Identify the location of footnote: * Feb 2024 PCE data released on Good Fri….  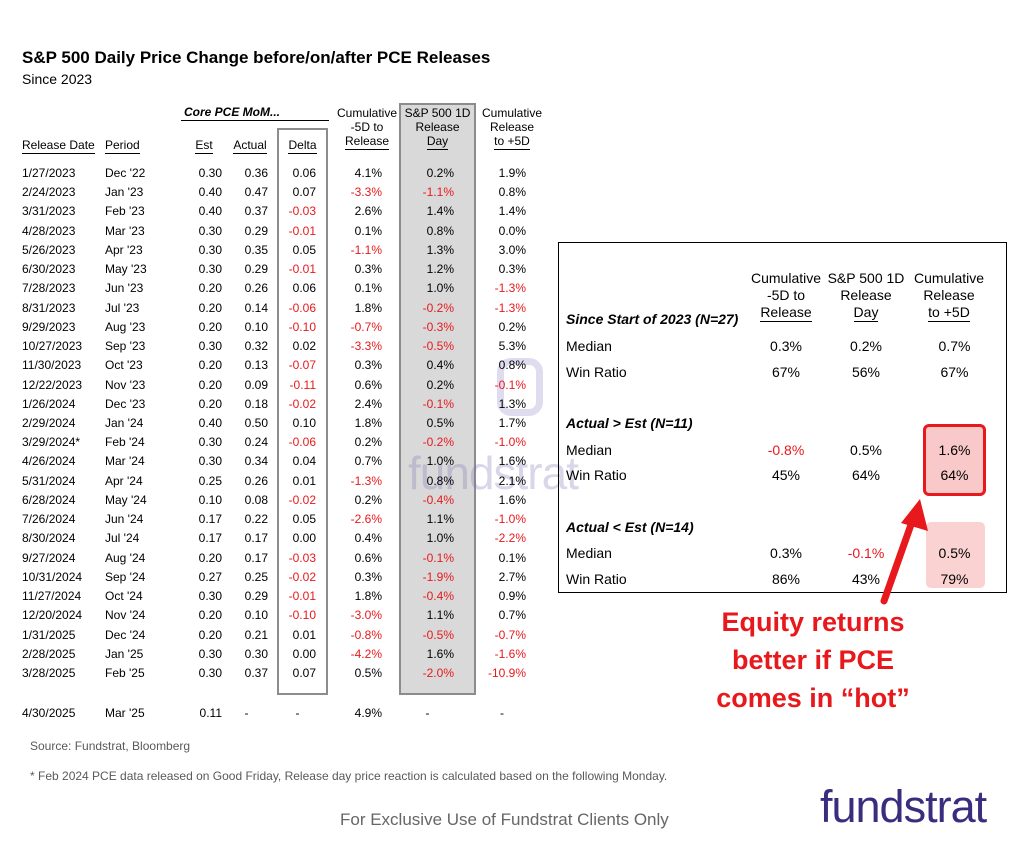
(349, 776).